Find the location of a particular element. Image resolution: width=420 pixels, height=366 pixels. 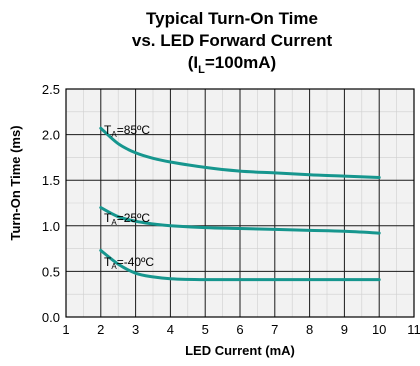

series-label: TA=-40ºC is located at coordinates (129, 263).